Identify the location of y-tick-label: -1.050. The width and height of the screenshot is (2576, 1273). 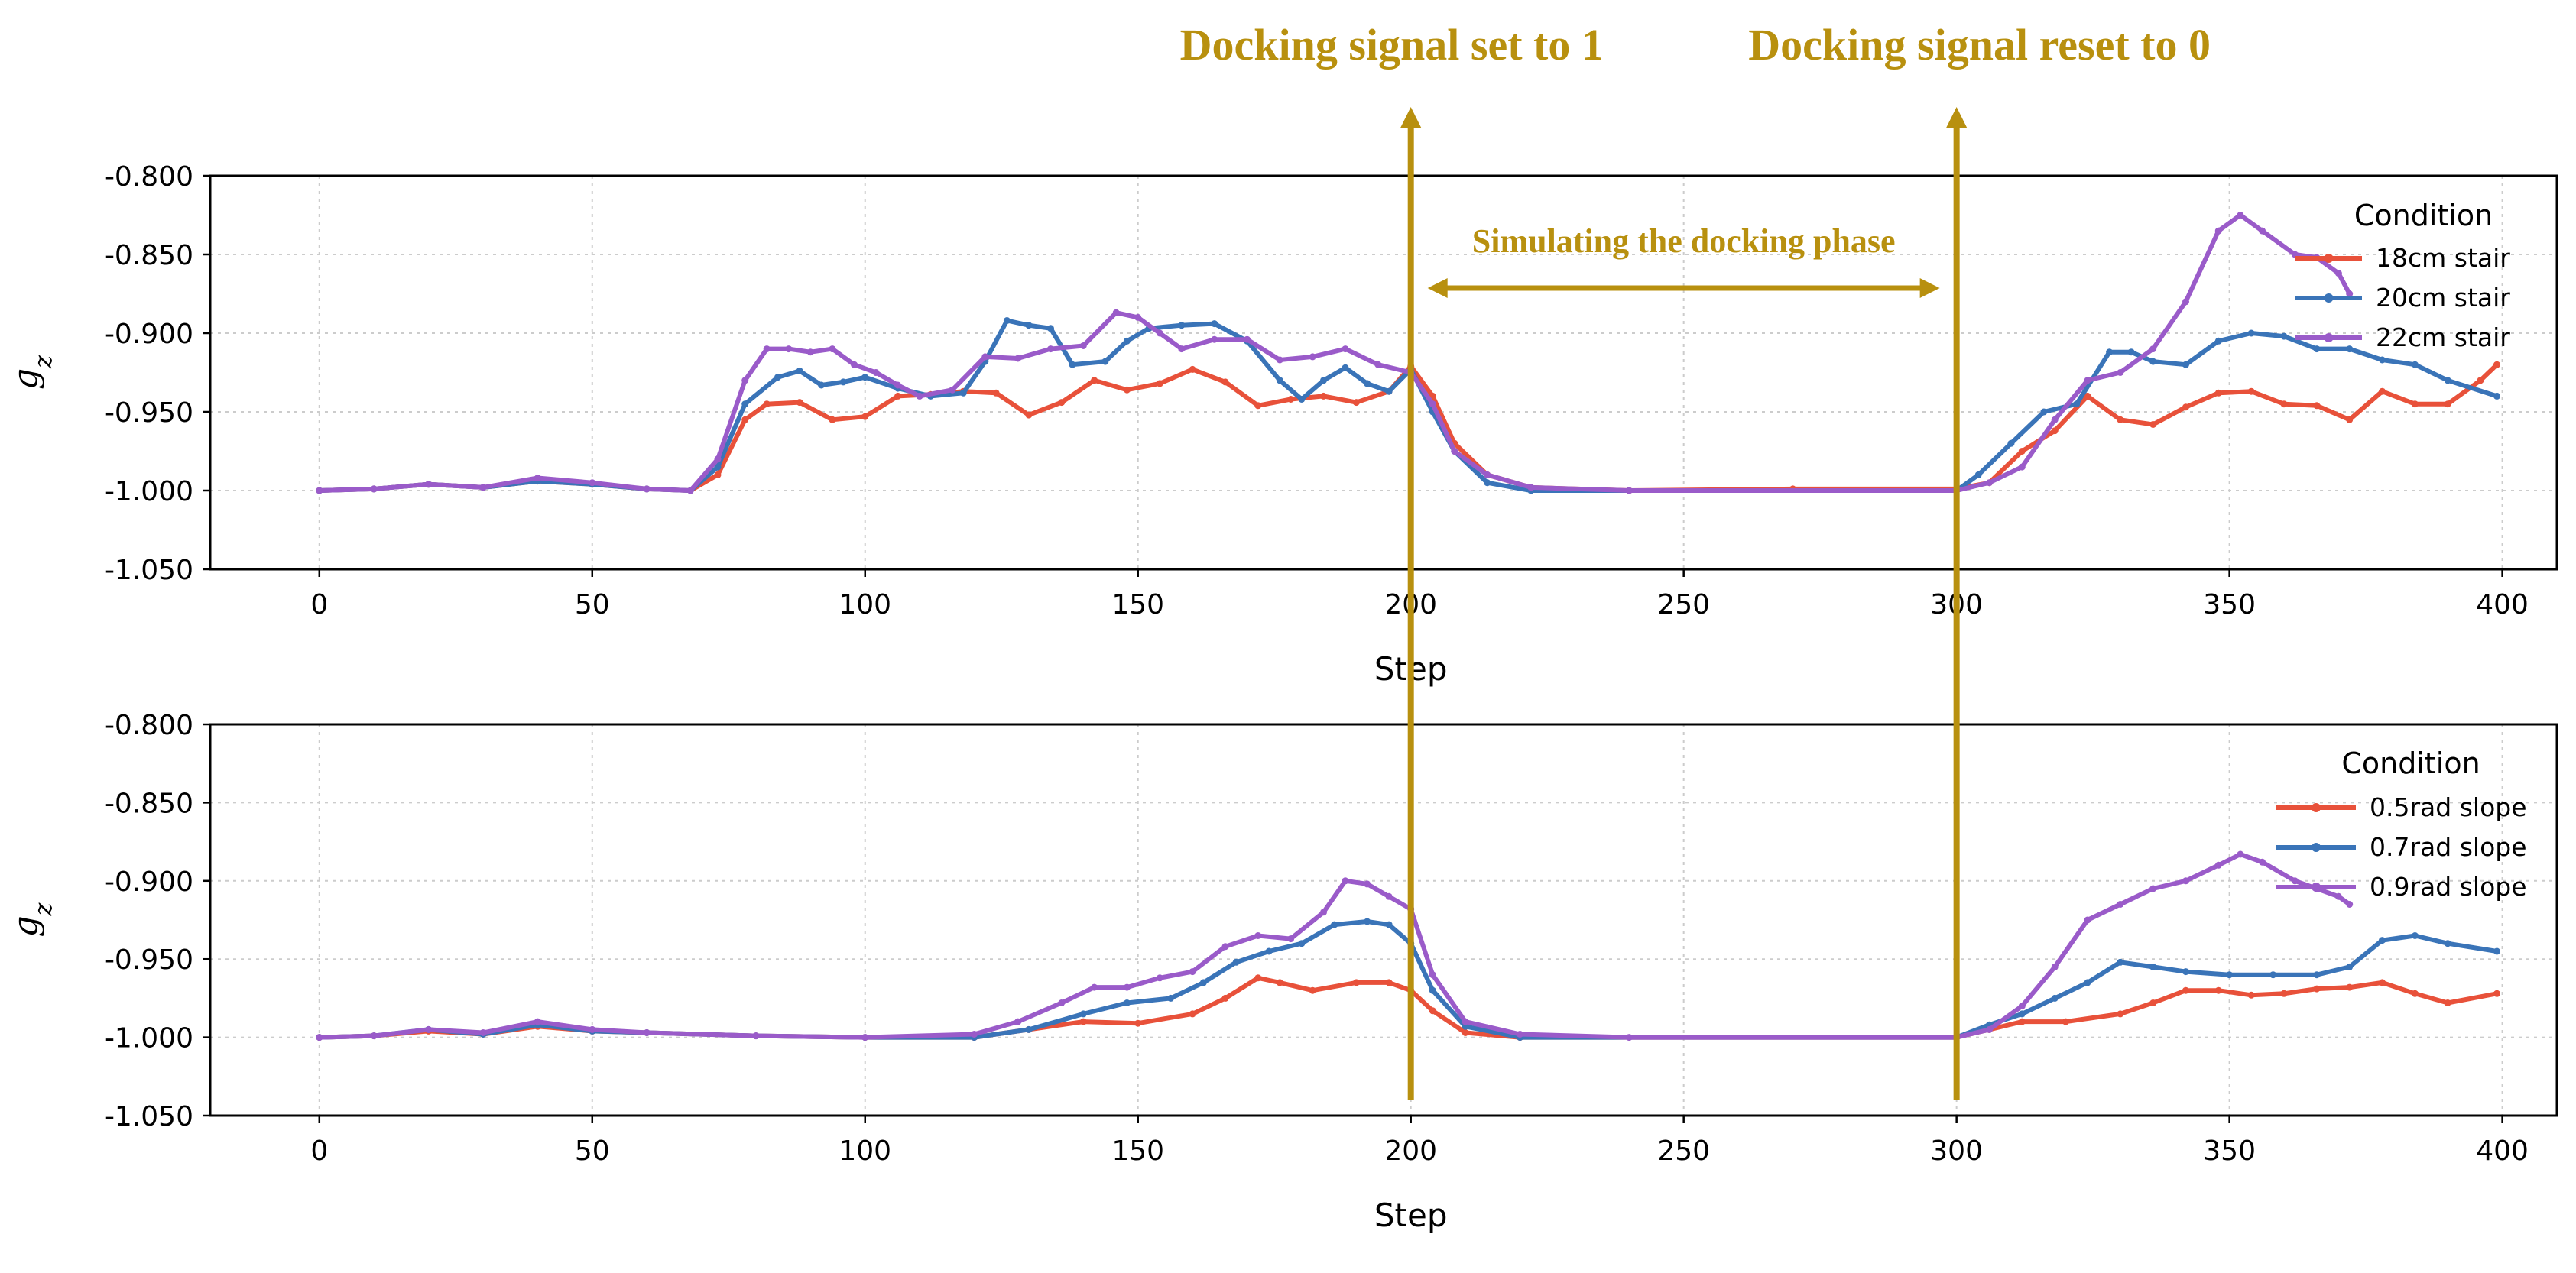
(149, 1117).